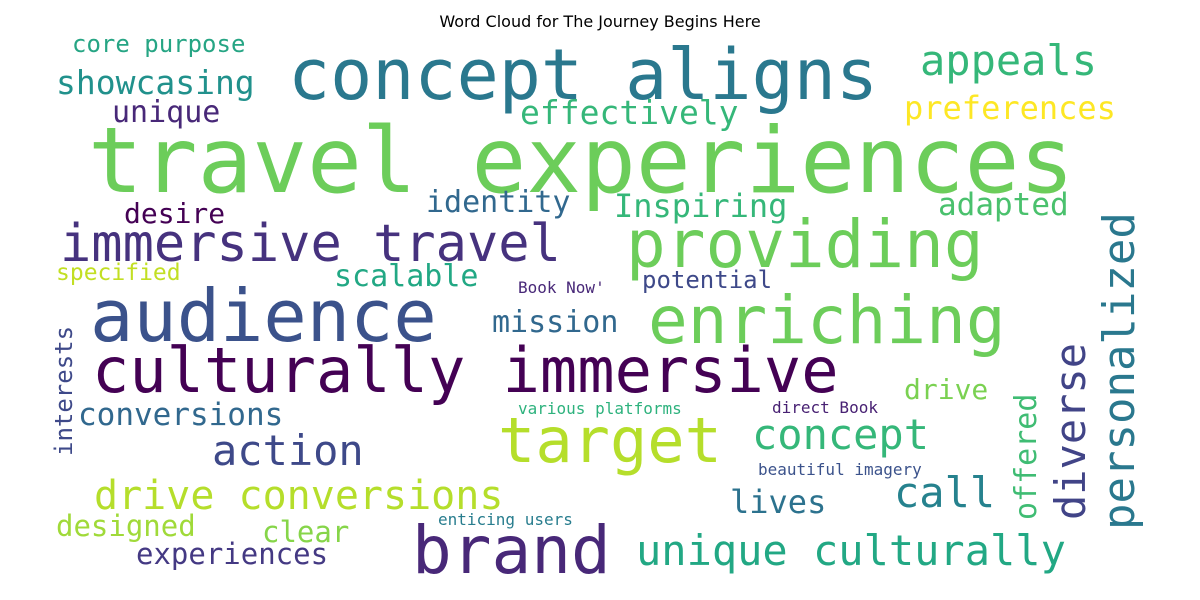  What do you see at coordinates (600, 408) in the screenshot?
I see `cloud-word: various platforms` at bounding box center [600, 408].